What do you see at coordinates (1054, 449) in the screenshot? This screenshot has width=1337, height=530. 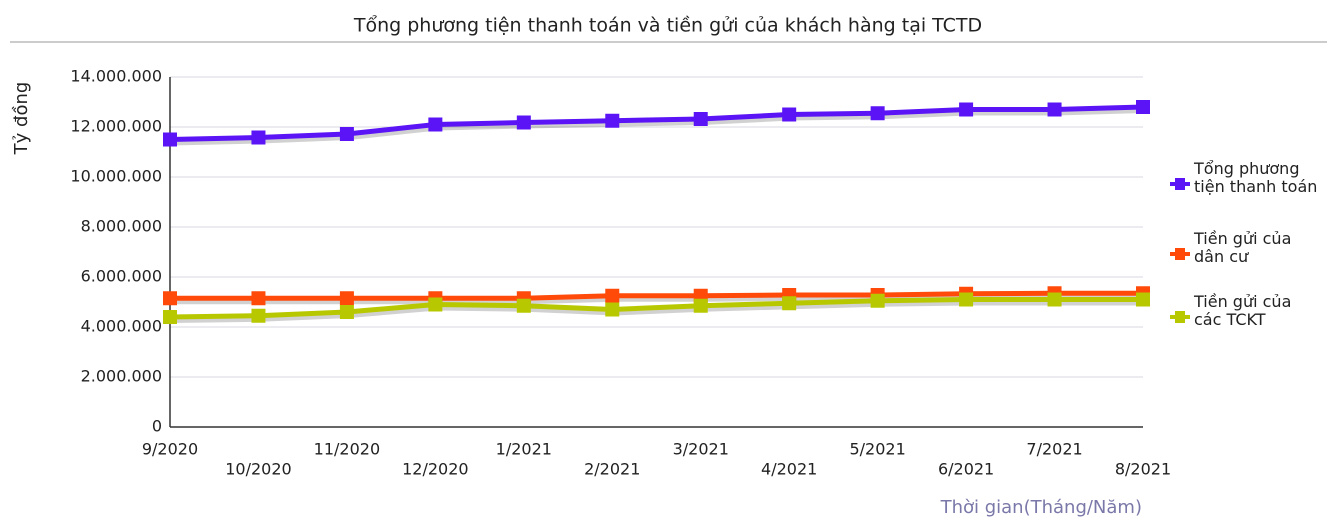 I see `x-tick-label: 7/2021` at bounding box center [1054, 449].